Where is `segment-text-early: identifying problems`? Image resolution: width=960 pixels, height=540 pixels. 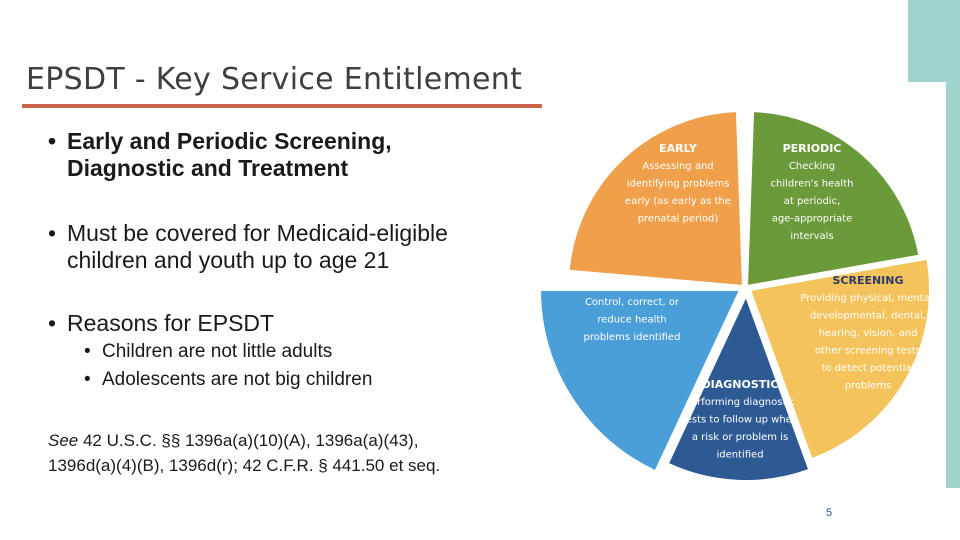 segment-text-early: identifying problems is located at coordinates (678, 184).